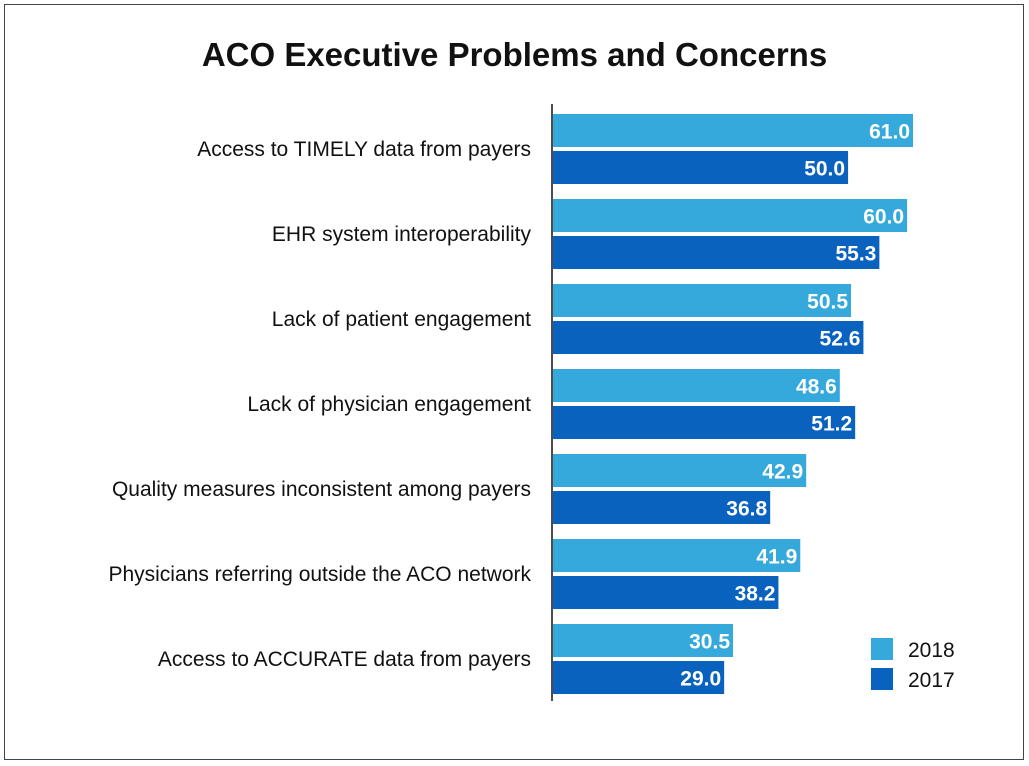  I want to click on bar-2017-physicians-referring-outside-the-aco-network, so click(666, 592).